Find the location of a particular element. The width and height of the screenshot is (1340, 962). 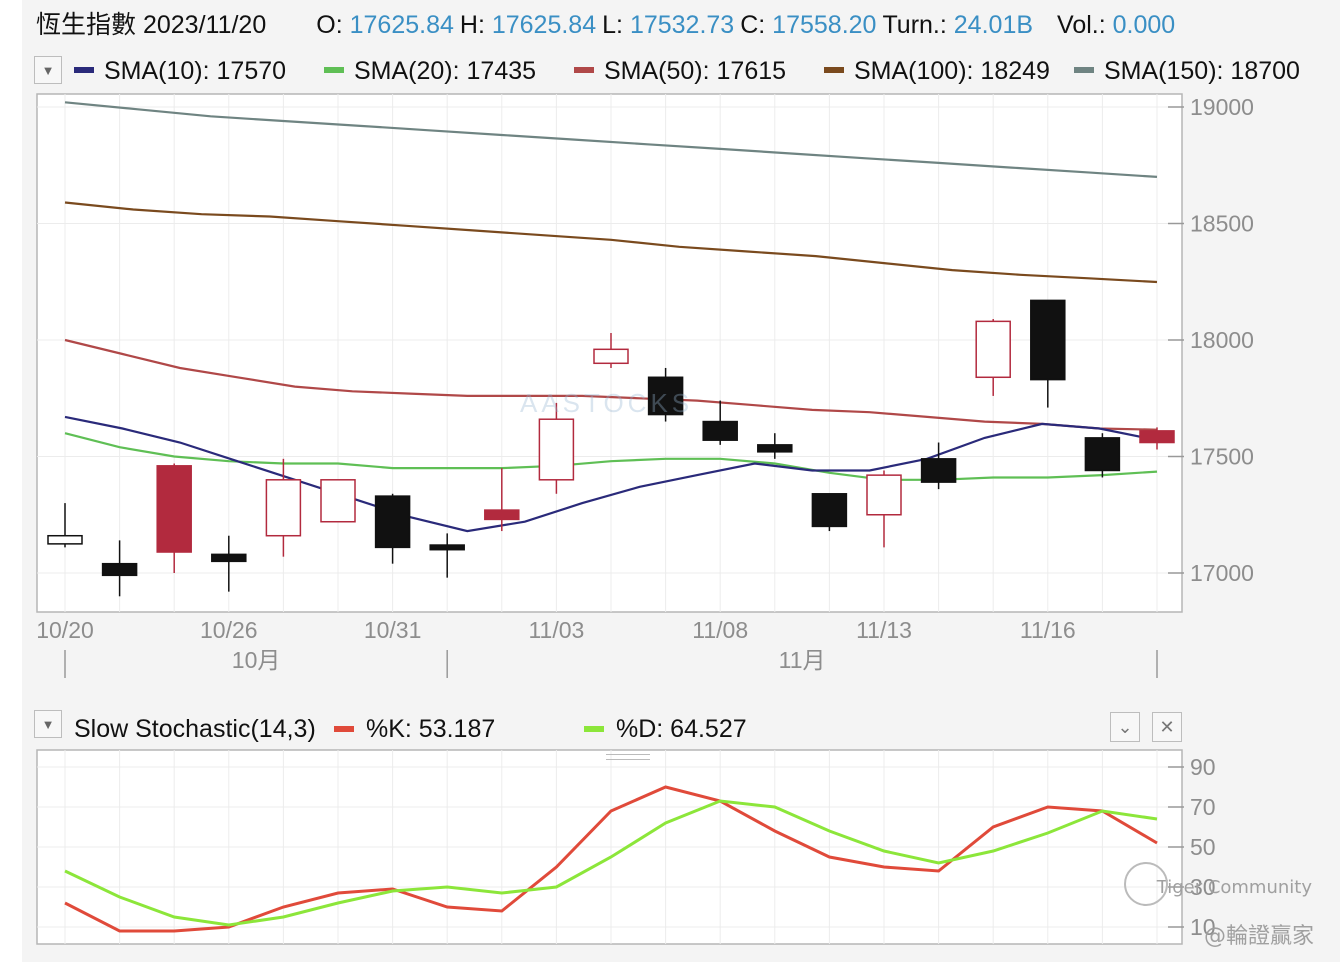

open-value: 17625.84 is located at coordinates (401, 25).